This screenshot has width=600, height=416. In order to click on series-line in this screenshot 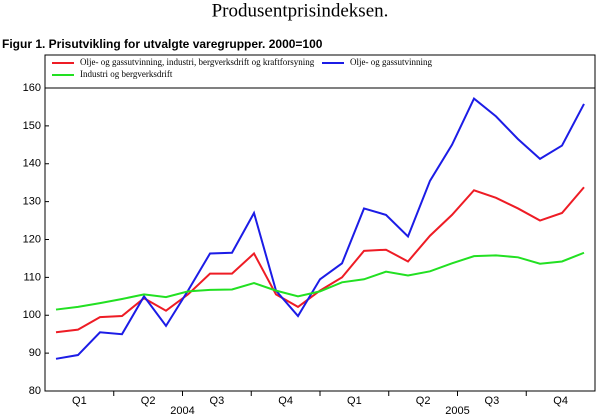, I will do `click(320, 281)`.